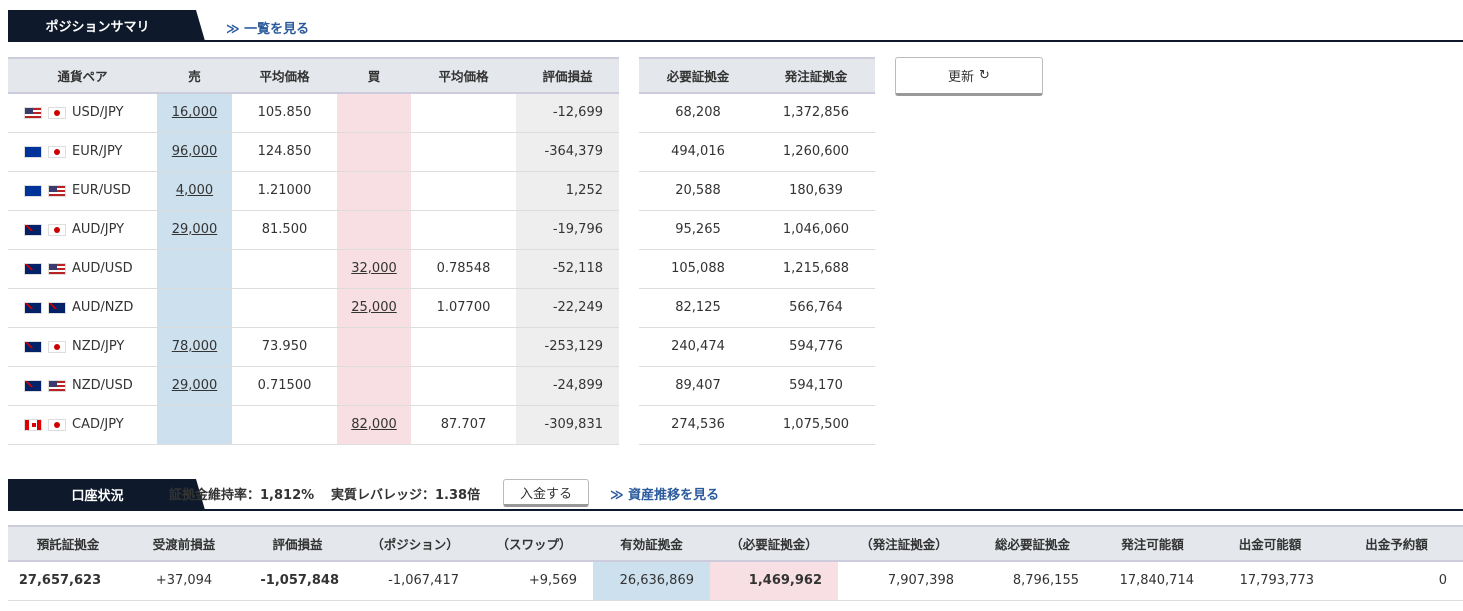  I want to click on position-summary-header: ポジションサマリ ≫ 一覧を見る, so click(735, 26).